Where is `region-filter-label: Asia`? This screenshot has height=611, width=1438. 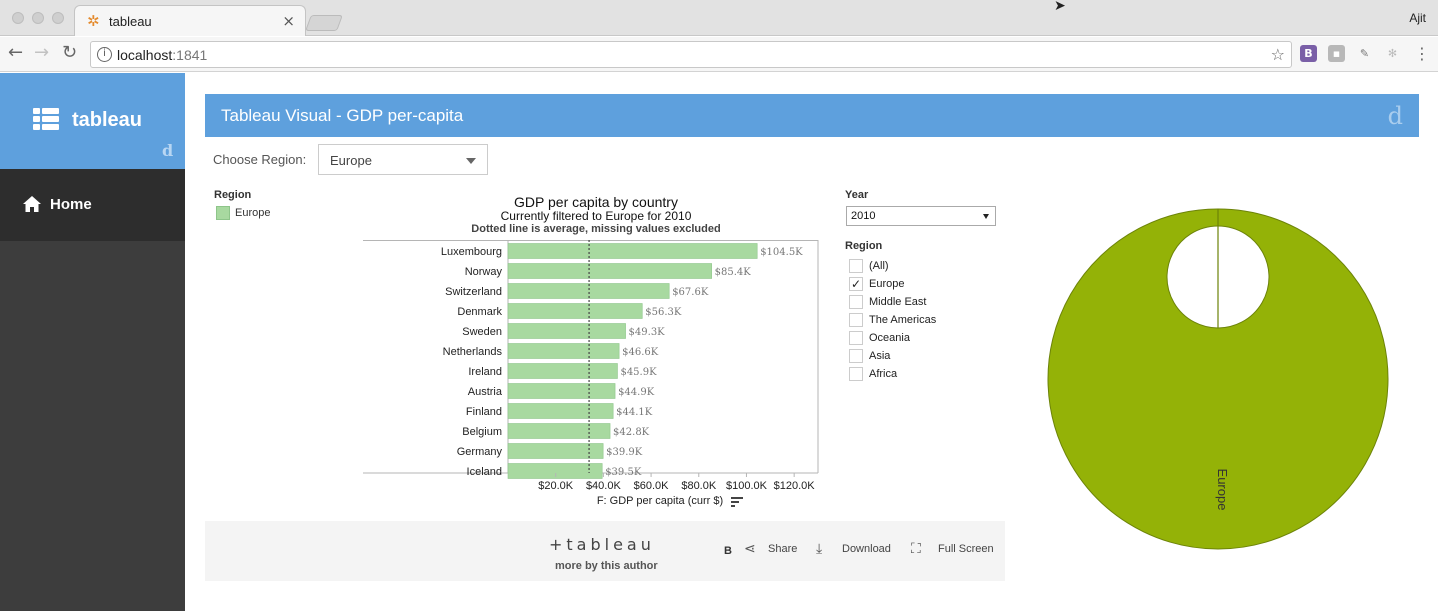
region-filter-label: Asia is located at coordinates (880, 356).